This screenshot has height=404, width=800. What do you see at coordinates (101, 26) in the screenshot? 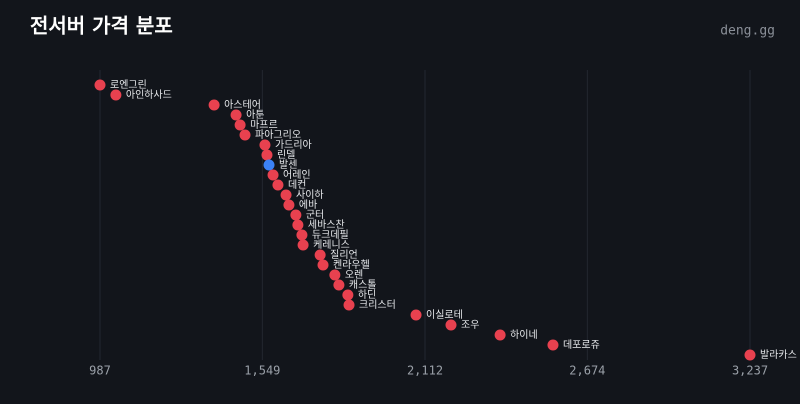
I see `chart-title: 전서버 가격 분포` at bounding box center [101, 26].